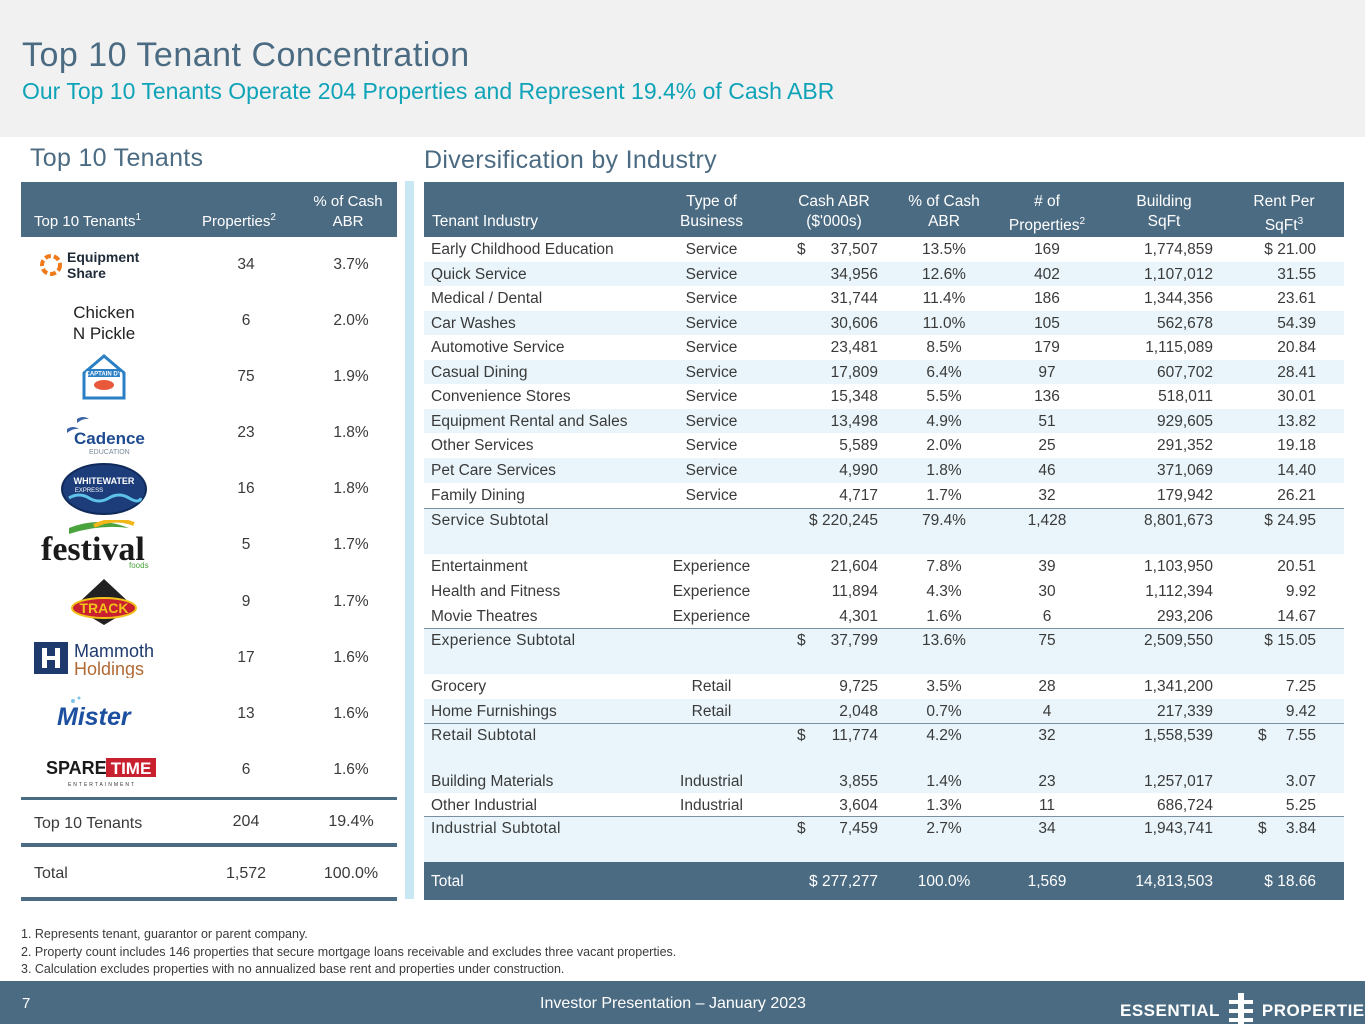  What do you see at coordinates (209, 899) in the screenshot?
I see `rule` at bounding box center [209, 899].